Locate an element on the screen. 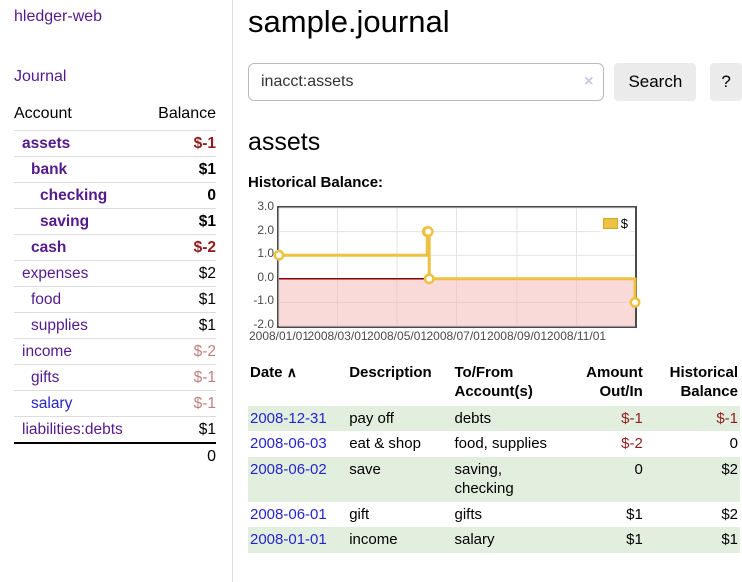 The image size is (742, 582). transaction-accounts: food, supplies is located at coordinates (501, 443).